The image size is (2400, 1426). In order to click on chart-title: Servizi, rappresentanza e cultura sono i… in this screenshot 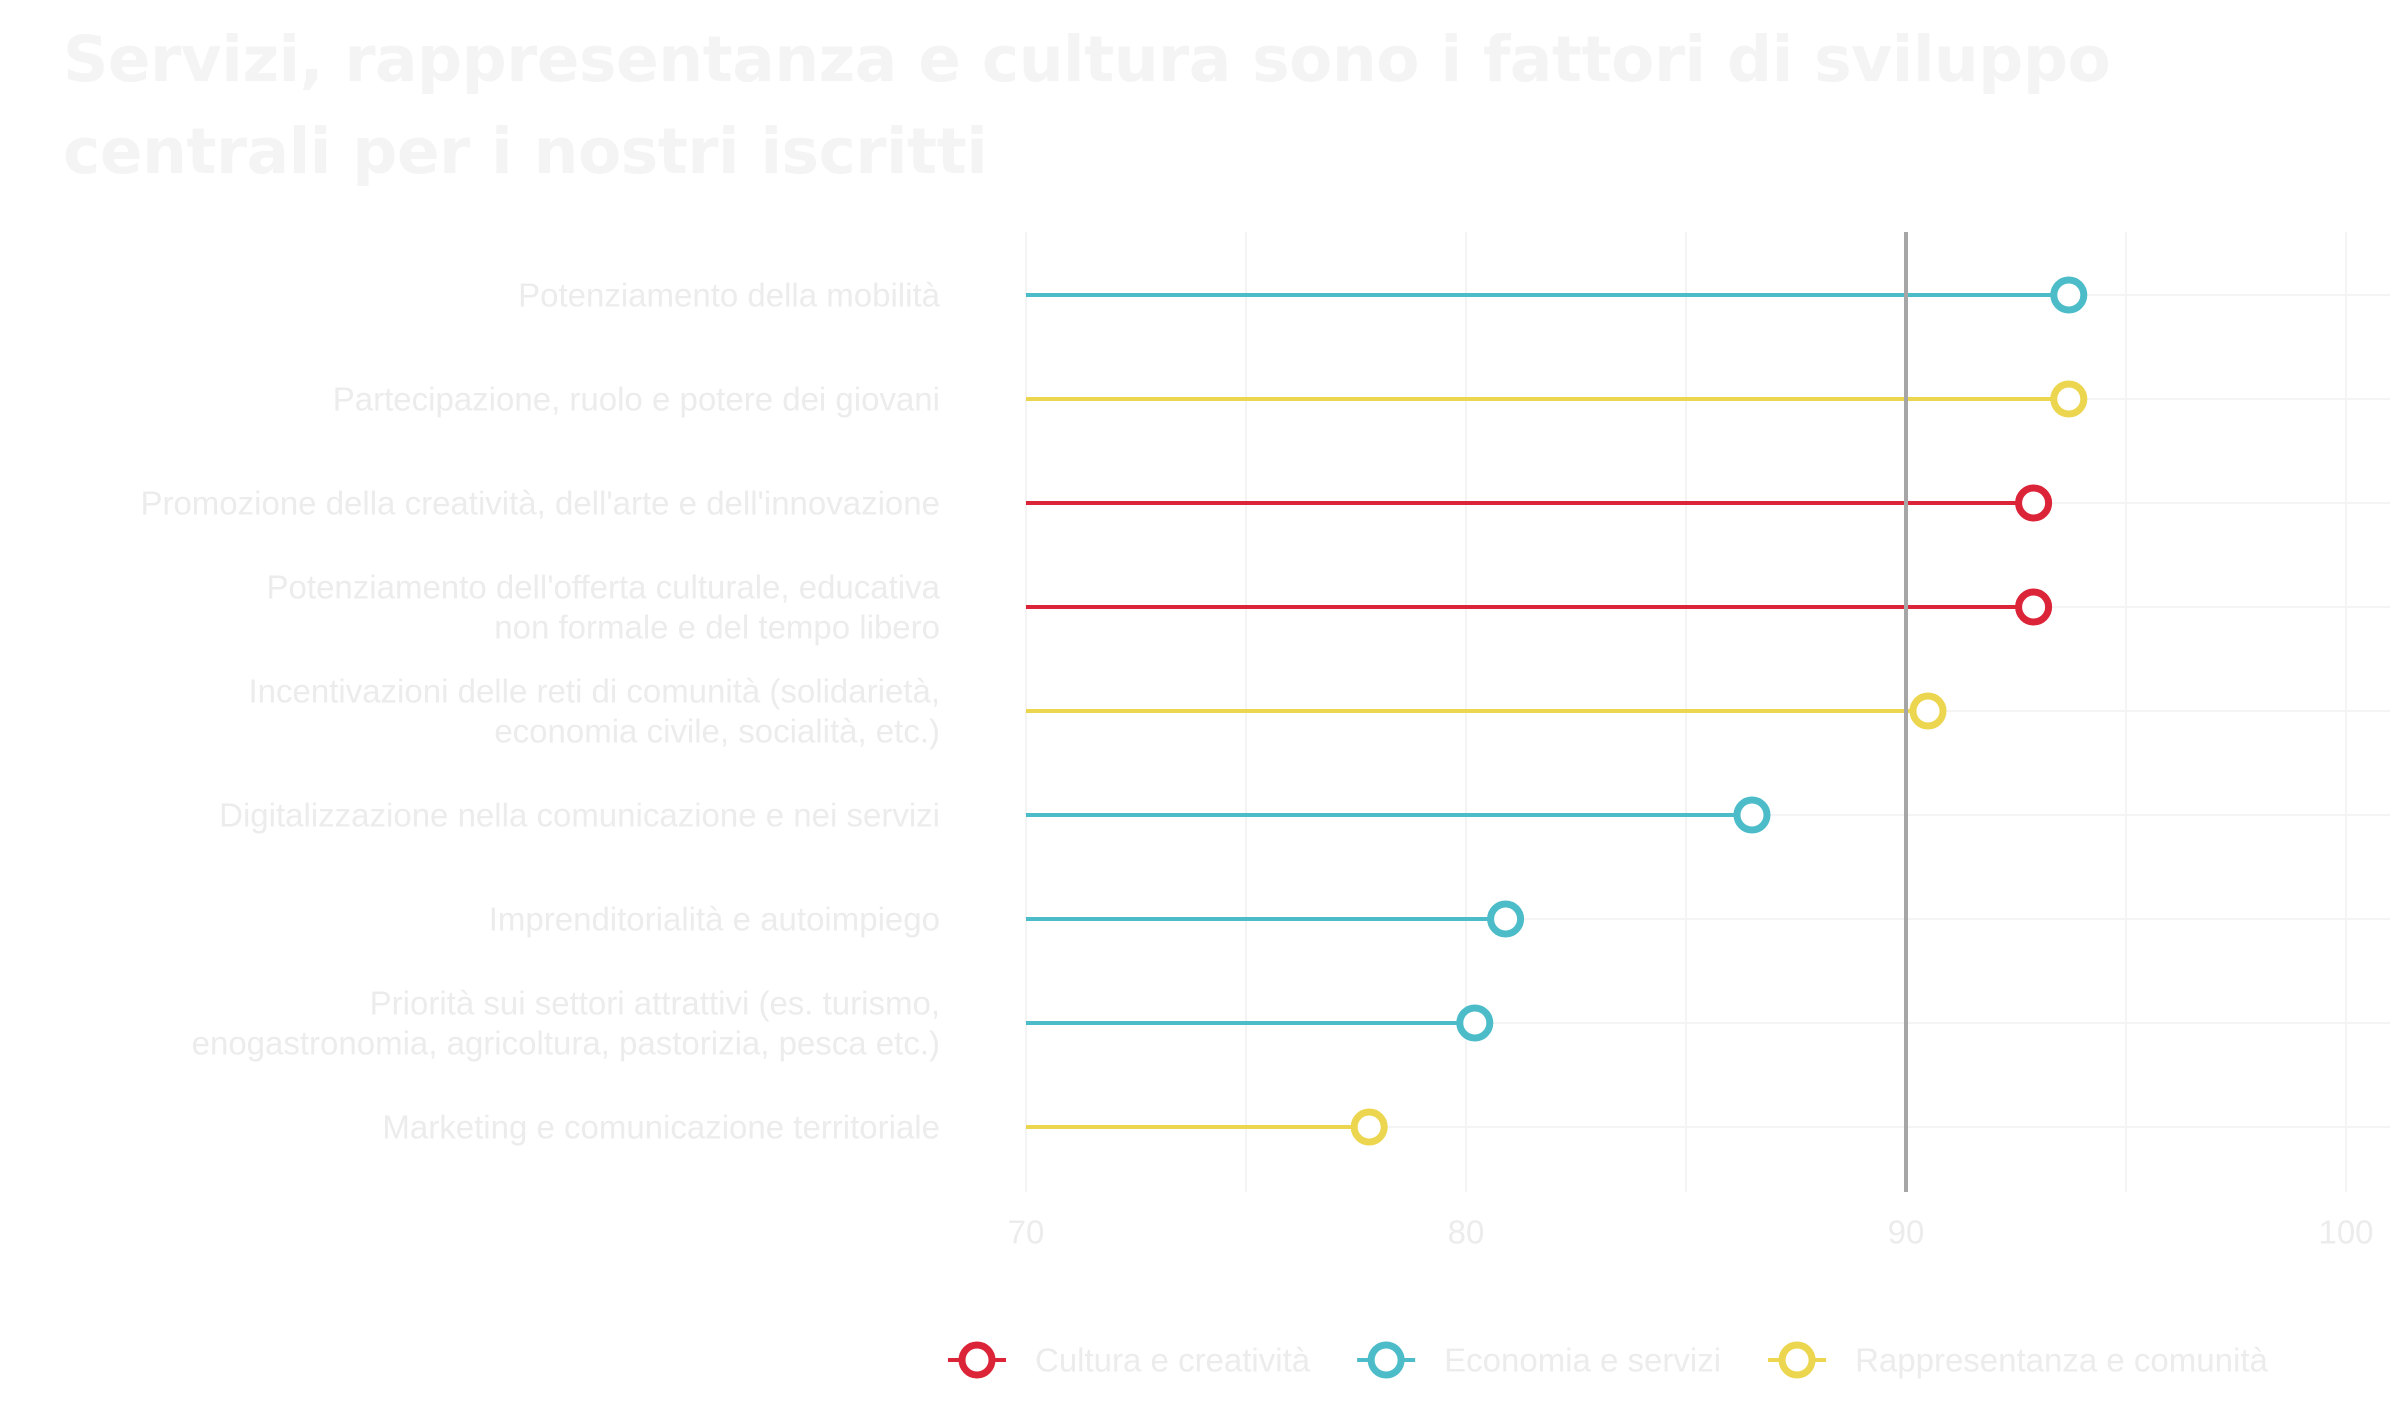, I will do `click(1087, 105)`.